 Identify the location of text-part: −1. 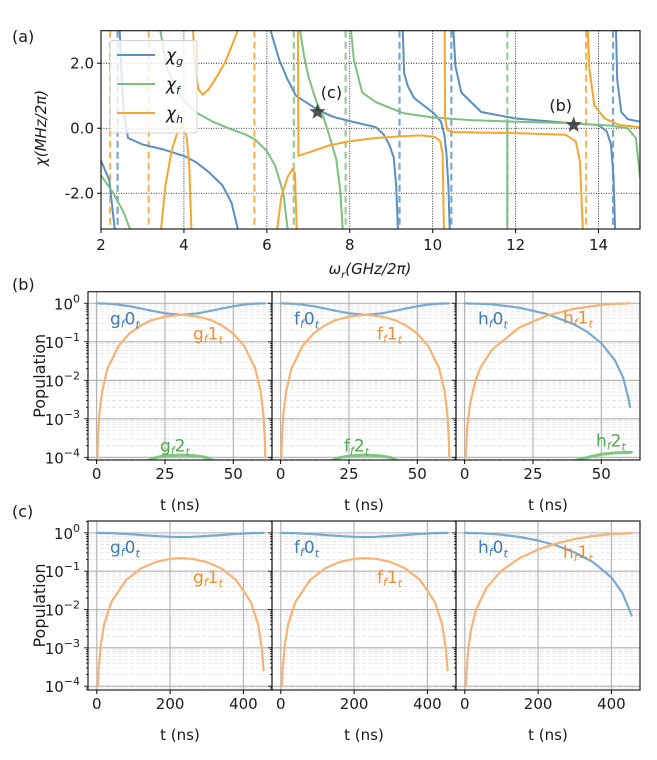
(72, 566).